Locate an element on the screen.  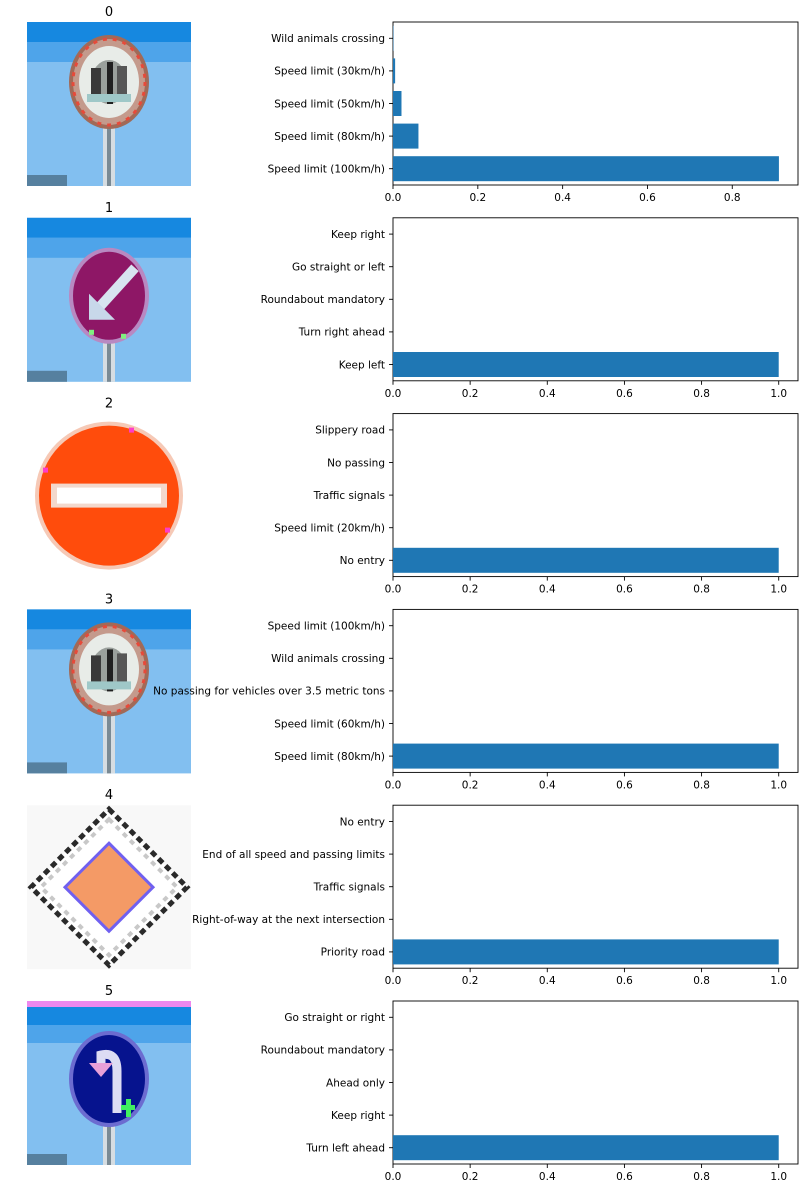
panel-title: 3 is located at coordinates (109, 599).